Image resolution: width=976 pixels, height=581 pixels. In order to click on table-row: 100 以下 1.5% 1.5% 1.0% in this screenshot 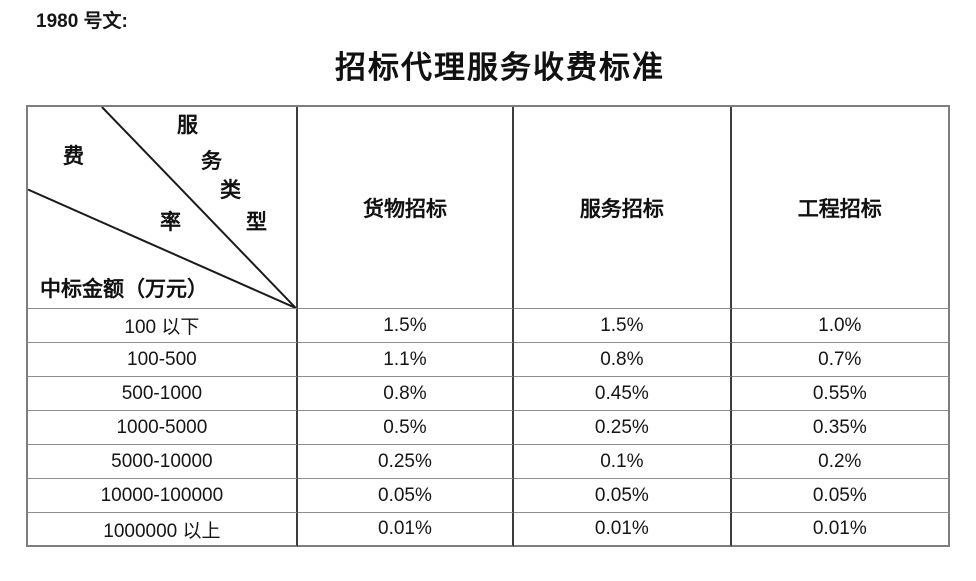, I will do `click(489, 326)`.